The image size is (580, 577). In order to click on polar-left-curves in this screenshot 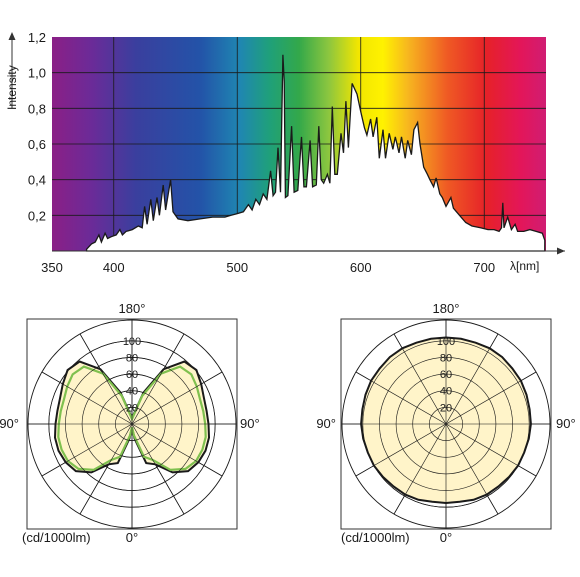, I will do `click(132, 424)`.